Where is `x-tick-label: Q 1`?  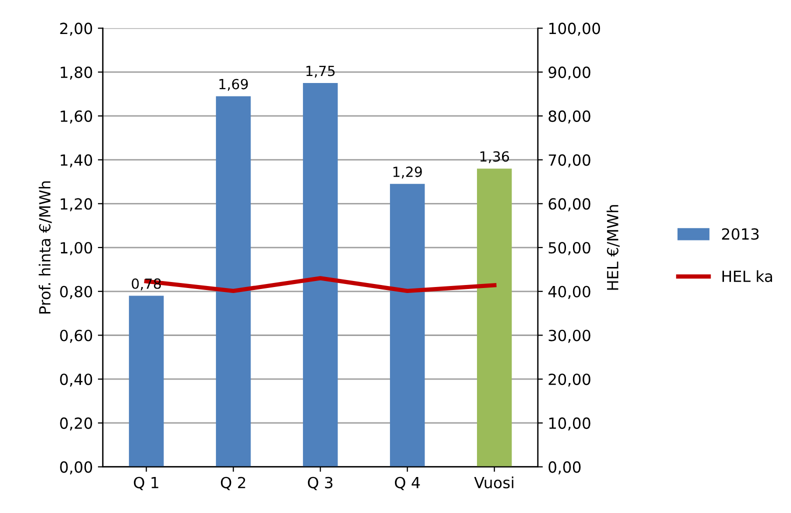
x-tick-label: Q 1 is located at coordinates (146, 483).